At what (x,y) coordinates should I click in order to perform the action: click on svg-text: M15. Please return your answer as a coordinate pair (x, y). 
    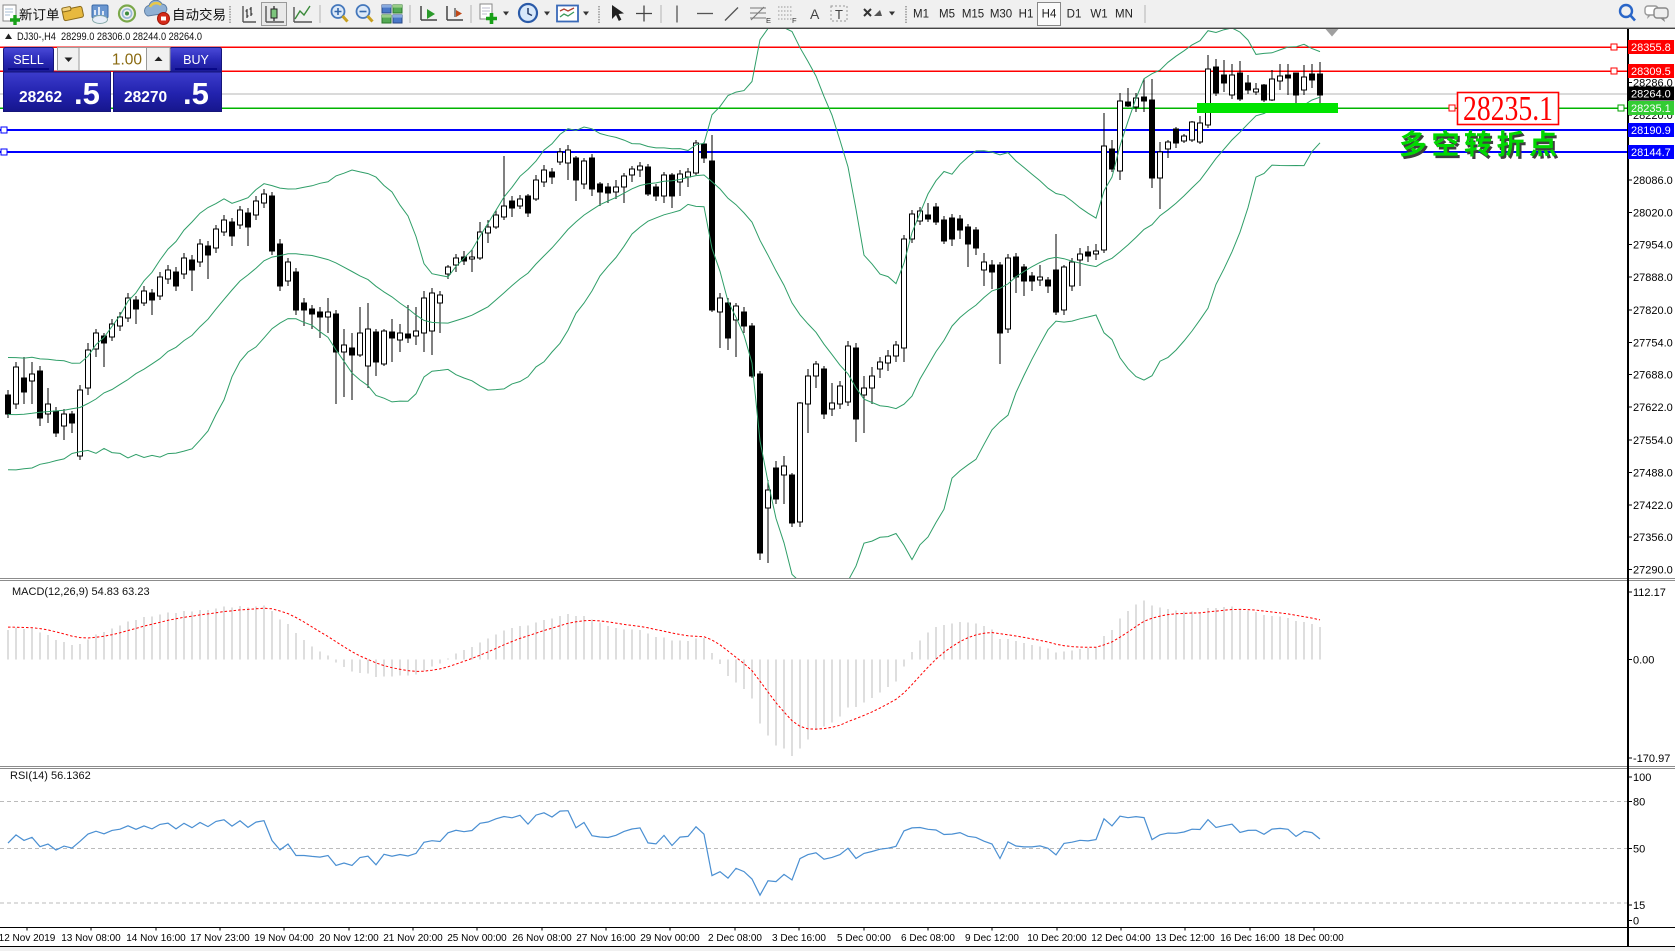
    Looking at the image, I should click on (973, 15).